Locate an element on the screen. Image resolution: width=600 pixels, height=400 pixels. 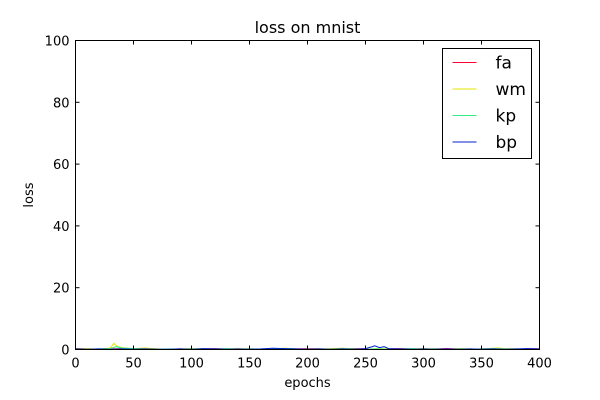
x-tick-label: 250 is located at coordinates (365, 364).